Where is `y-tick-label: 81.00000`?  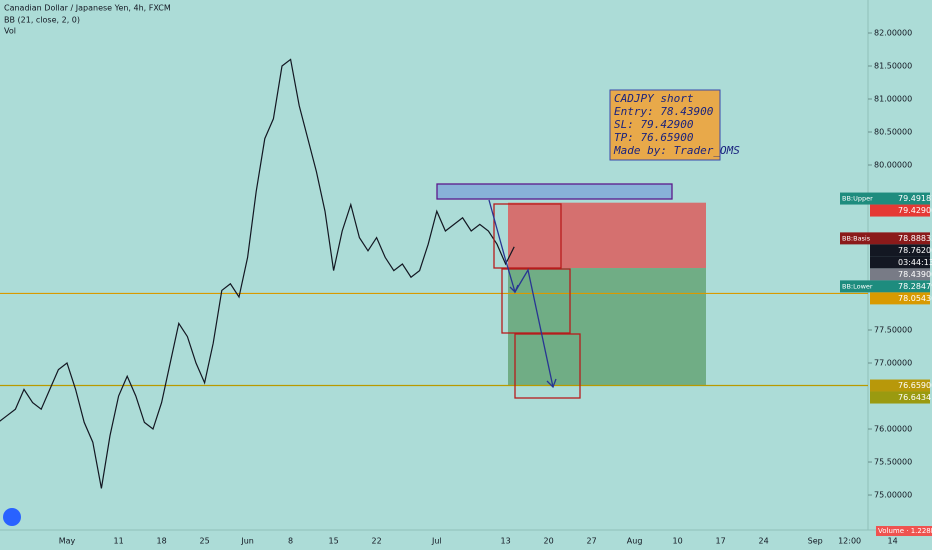 y-tick-label: 81.00000 is located at coordinates (893, 99).